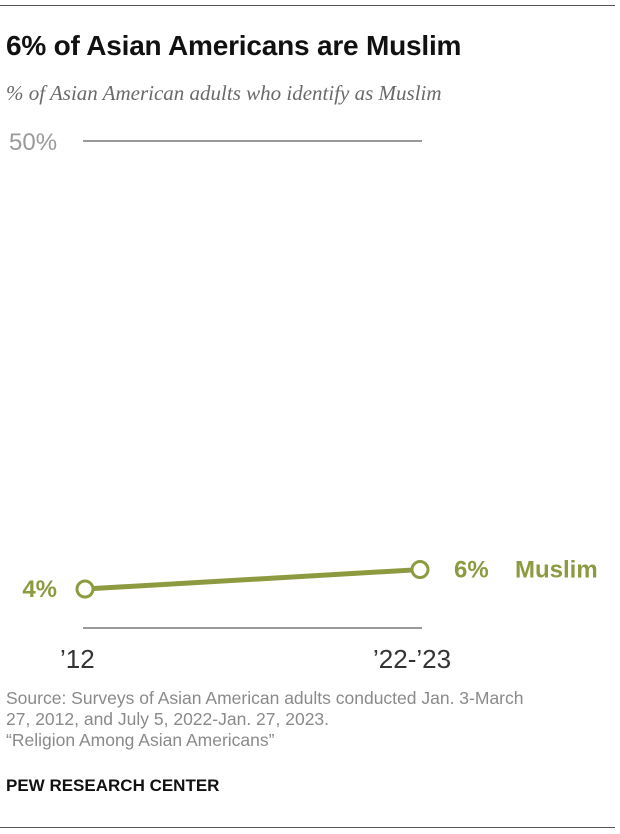 This screenshot has width=620, height=834. What do you see at coordinates (307, 5) in the screenshot?
I see `top-rule` at bounding box center [307, 5].